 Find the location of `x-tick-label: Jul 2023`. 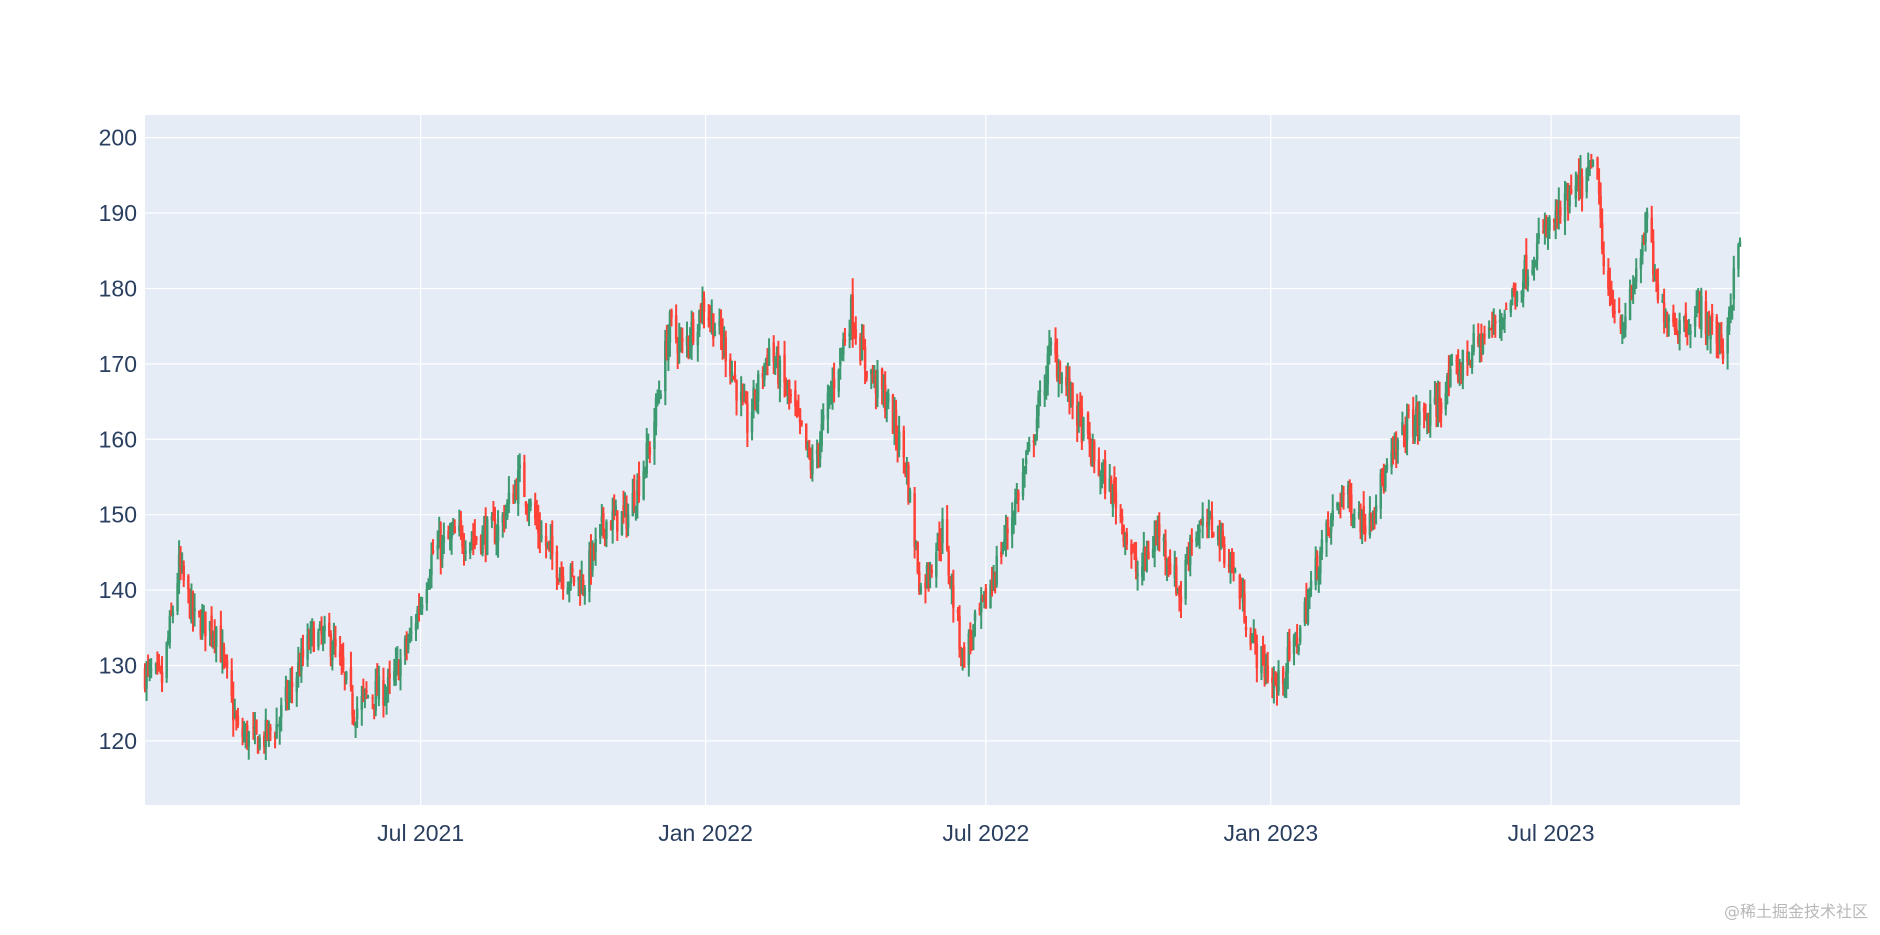

x-tick-label: Jul 2023 is located at coordinates (1551, 833).